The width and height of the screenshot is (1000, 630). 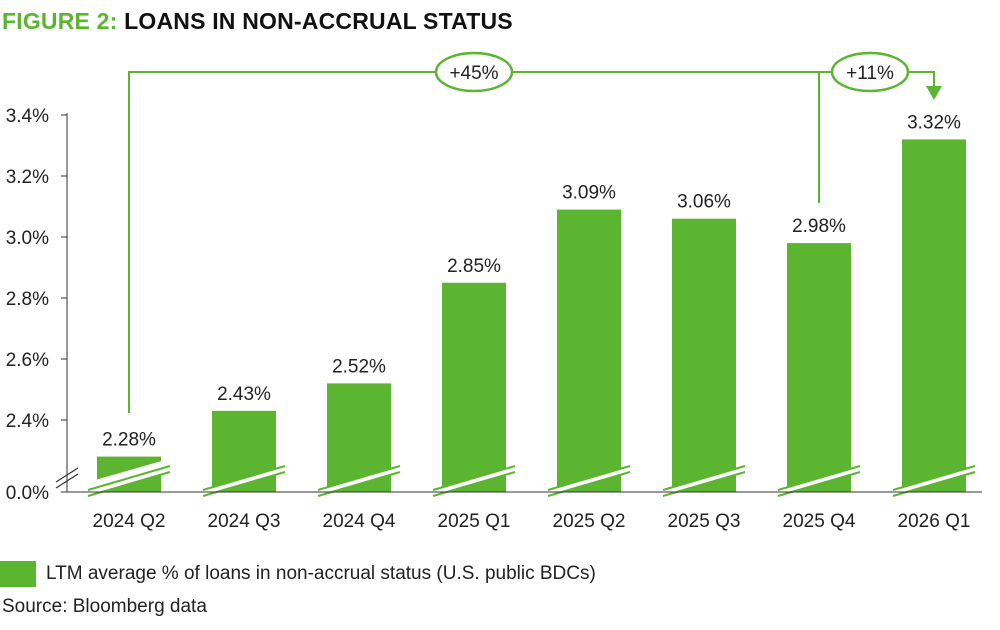 What do you see at coordinates (244, 521) in the screenshot?
I see `x-tick-label: 2024 Q3` at bounding box center [244, 521].